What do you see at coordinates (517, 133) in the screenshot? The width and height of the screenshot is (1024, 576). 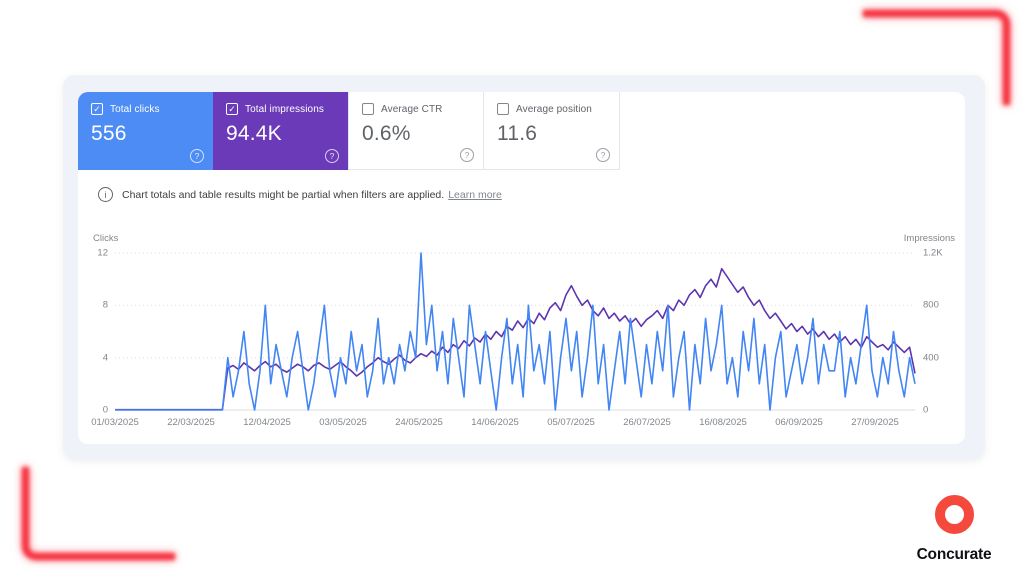 I see `metric-value: 11.6` at bounding box center [517, 133].